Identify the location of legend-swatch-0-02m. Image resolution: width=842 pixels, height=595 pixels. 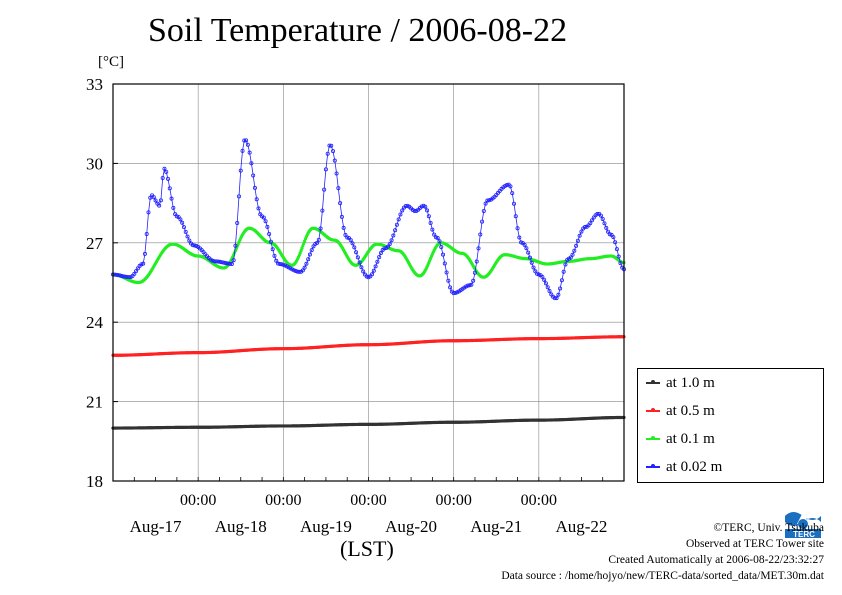
(653, 466).